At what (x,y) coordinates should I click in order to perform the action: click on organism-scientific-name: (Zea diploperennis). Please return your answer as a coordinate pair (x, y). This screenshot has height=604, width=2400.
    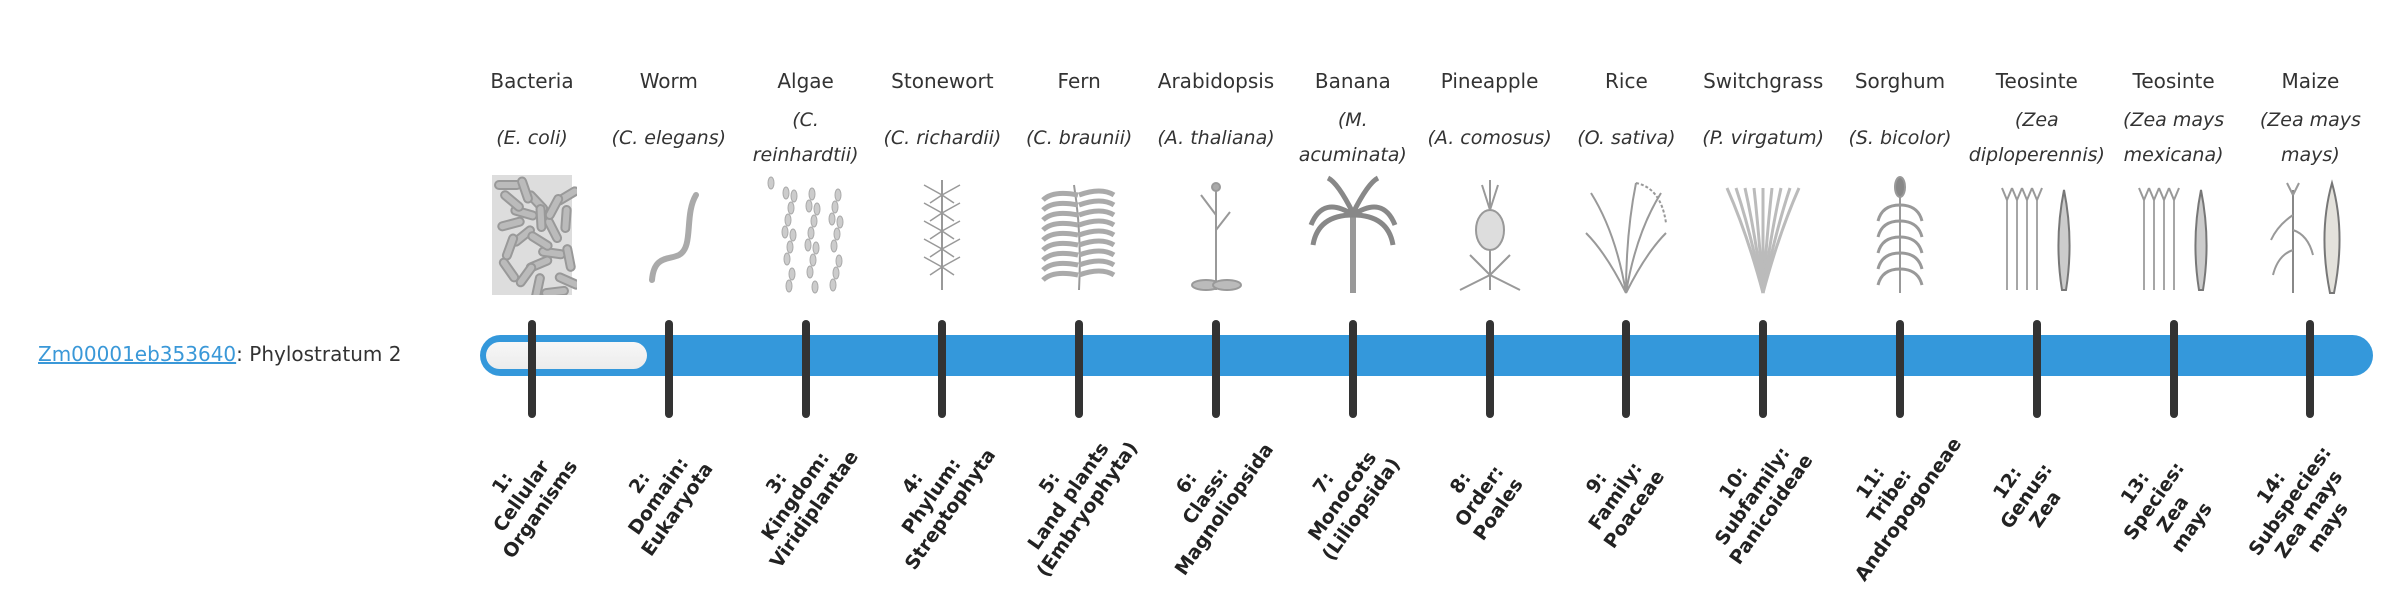
    Looking at the image, I should click on (2036, 137).